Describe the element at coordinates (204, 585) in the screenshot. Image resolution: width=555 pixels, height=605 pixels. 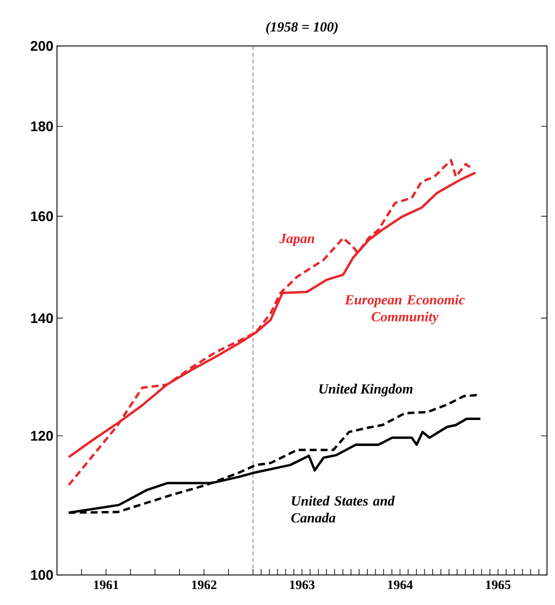
I see `x-tick-label: 1962` at that location.